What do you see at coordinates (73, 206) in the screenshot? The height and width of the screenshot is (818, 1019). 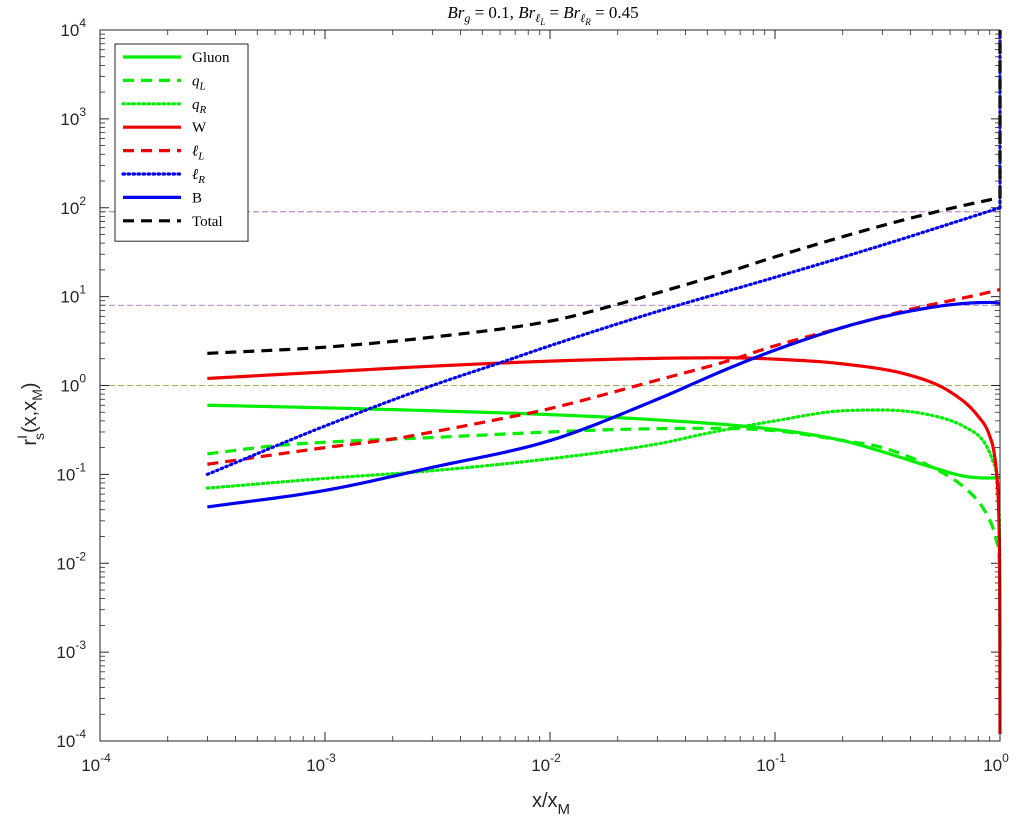 I see `y-tick-label: 10²` at bounding box center [73, 206].